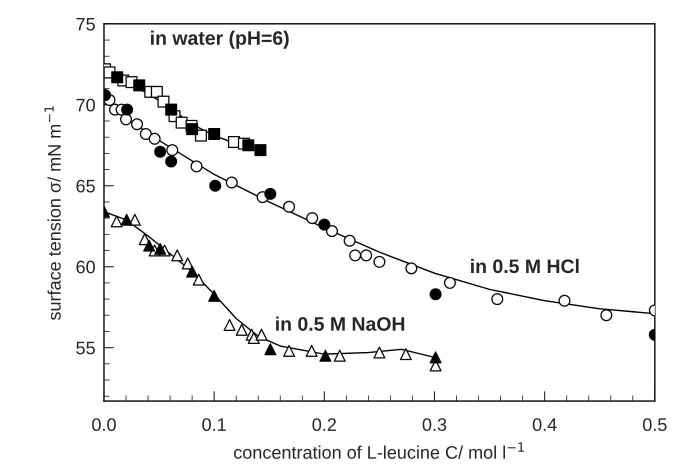 Image resolution: width=673 pixels, height=468 pixels. What do you see at coordinates (220, 39) in the screenshot?
I see `annotation: in water (pH=6)` at bounding box center [220, 39].